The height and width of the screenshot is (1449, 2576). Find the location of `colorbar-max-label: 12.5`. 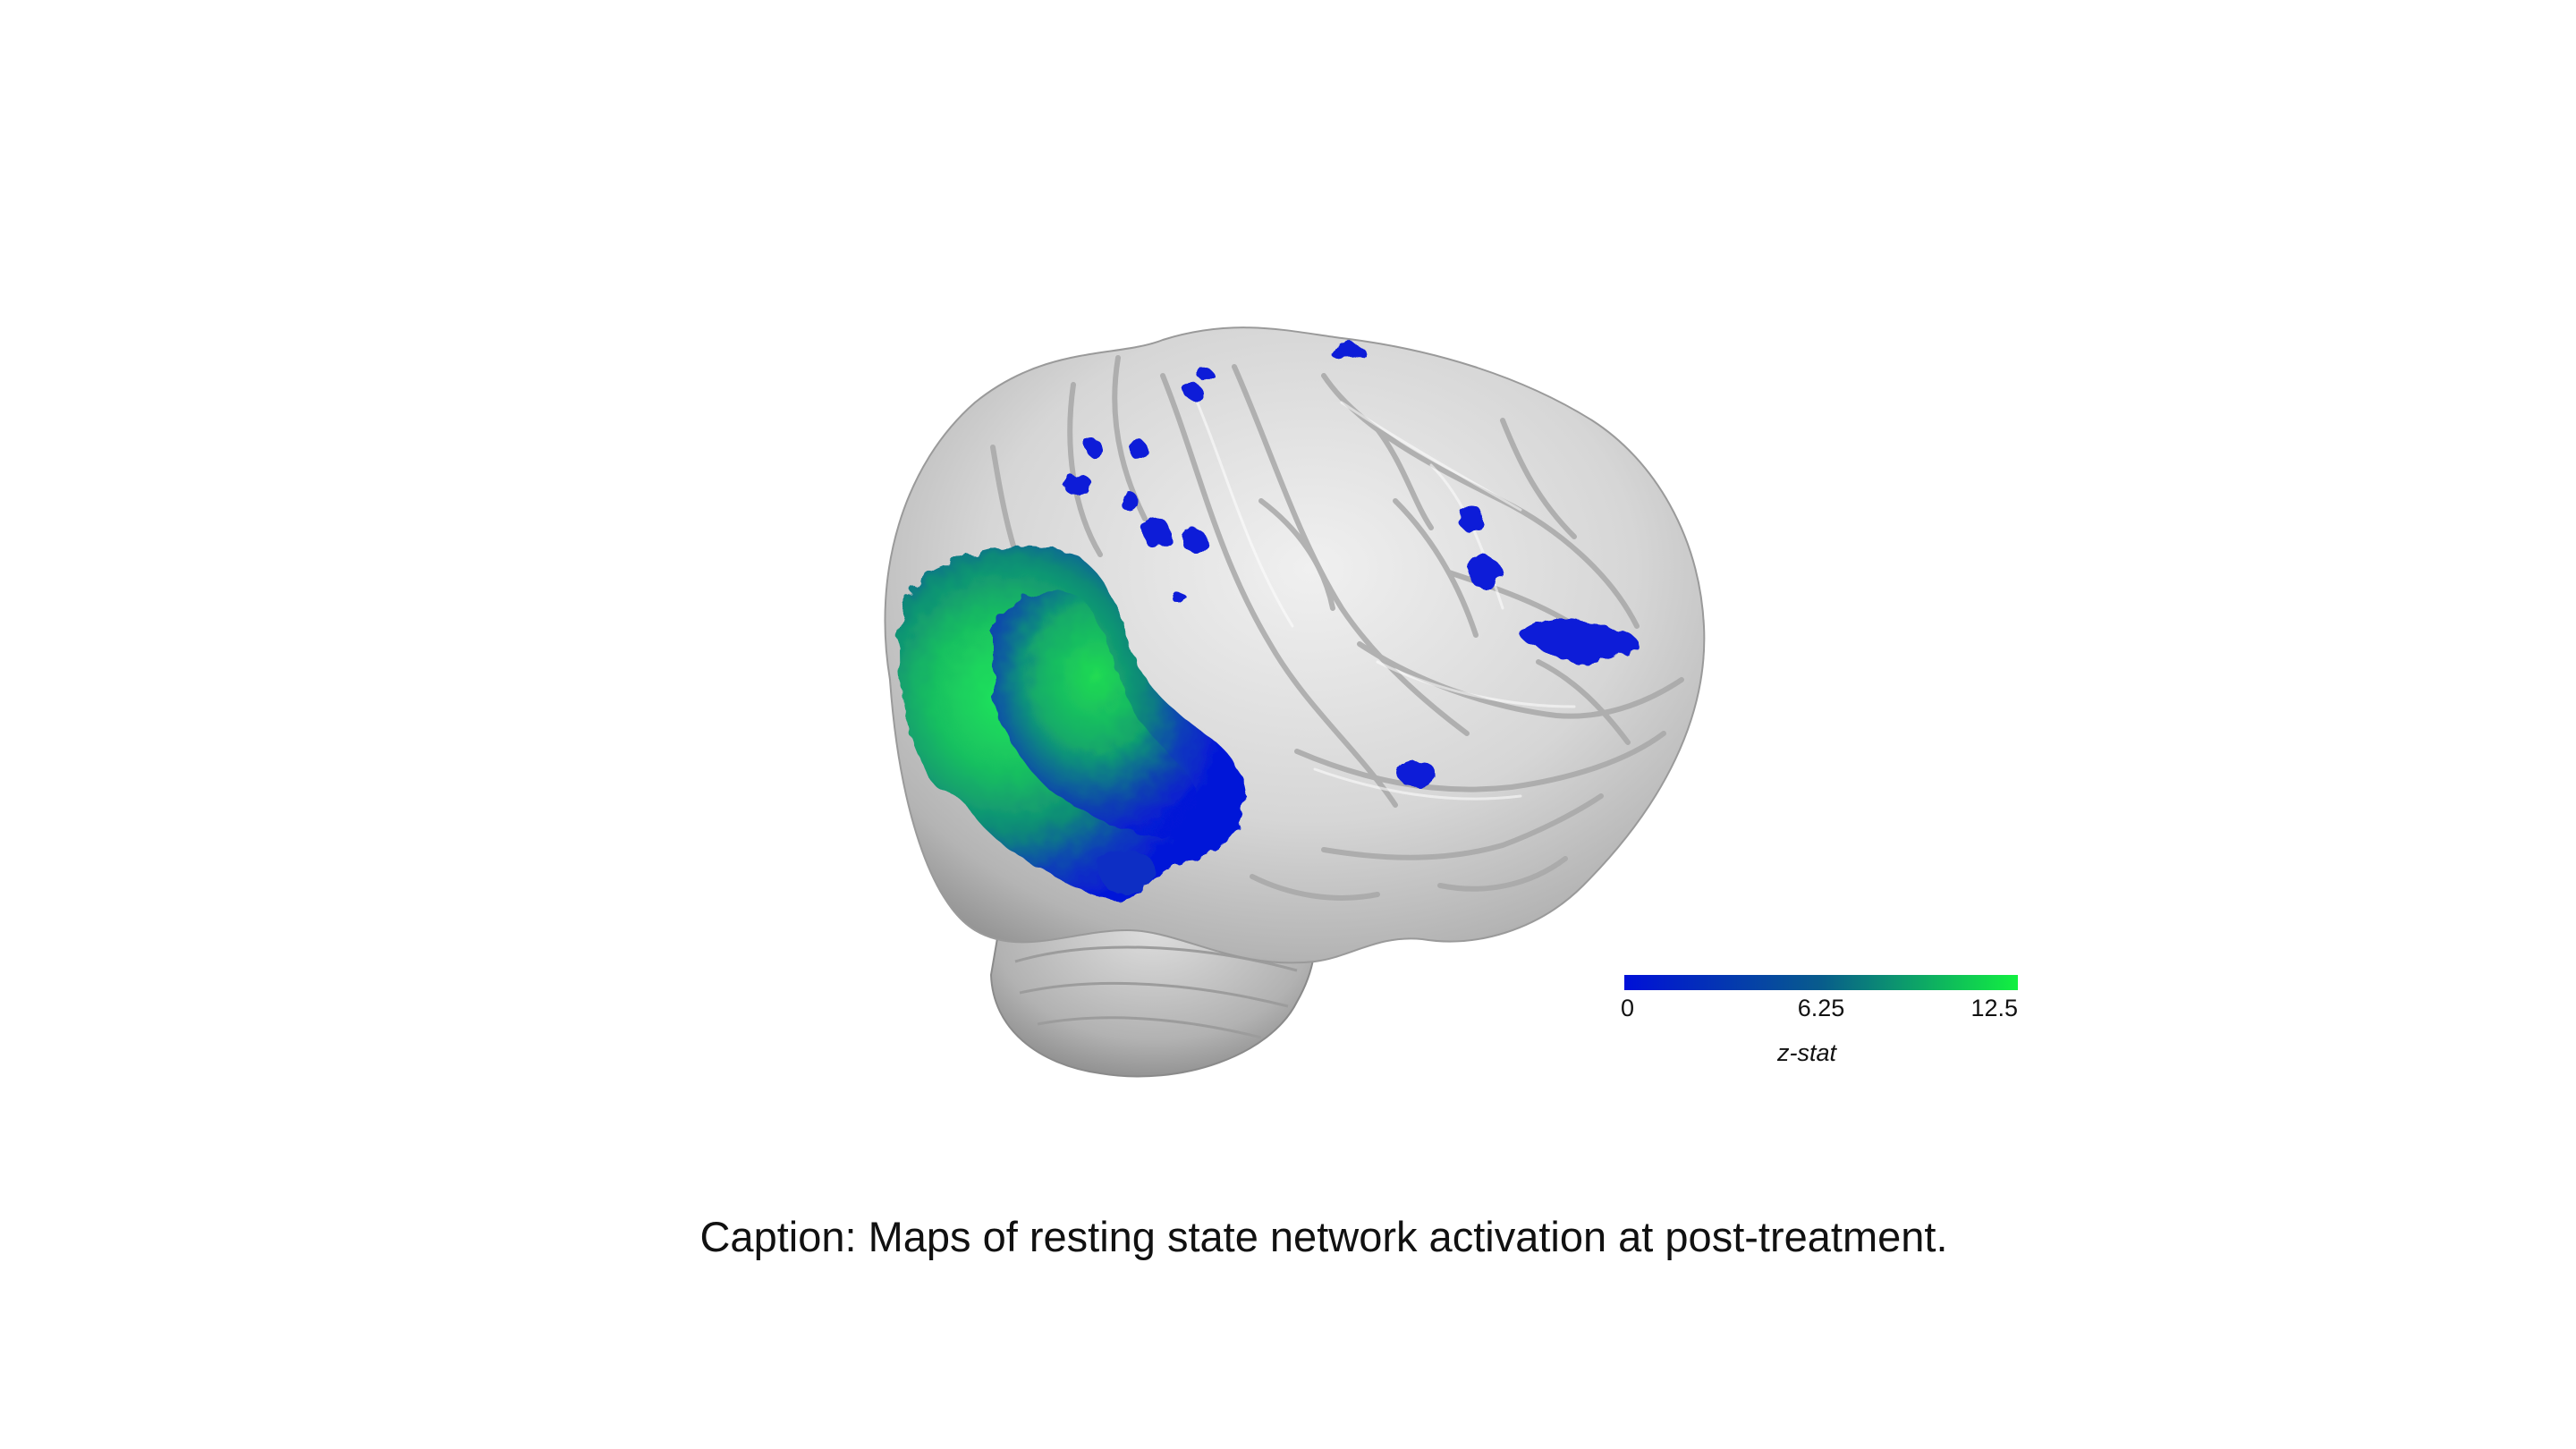

colorbar-max-label: 12.5 is located at coordinates (1994, 1008).